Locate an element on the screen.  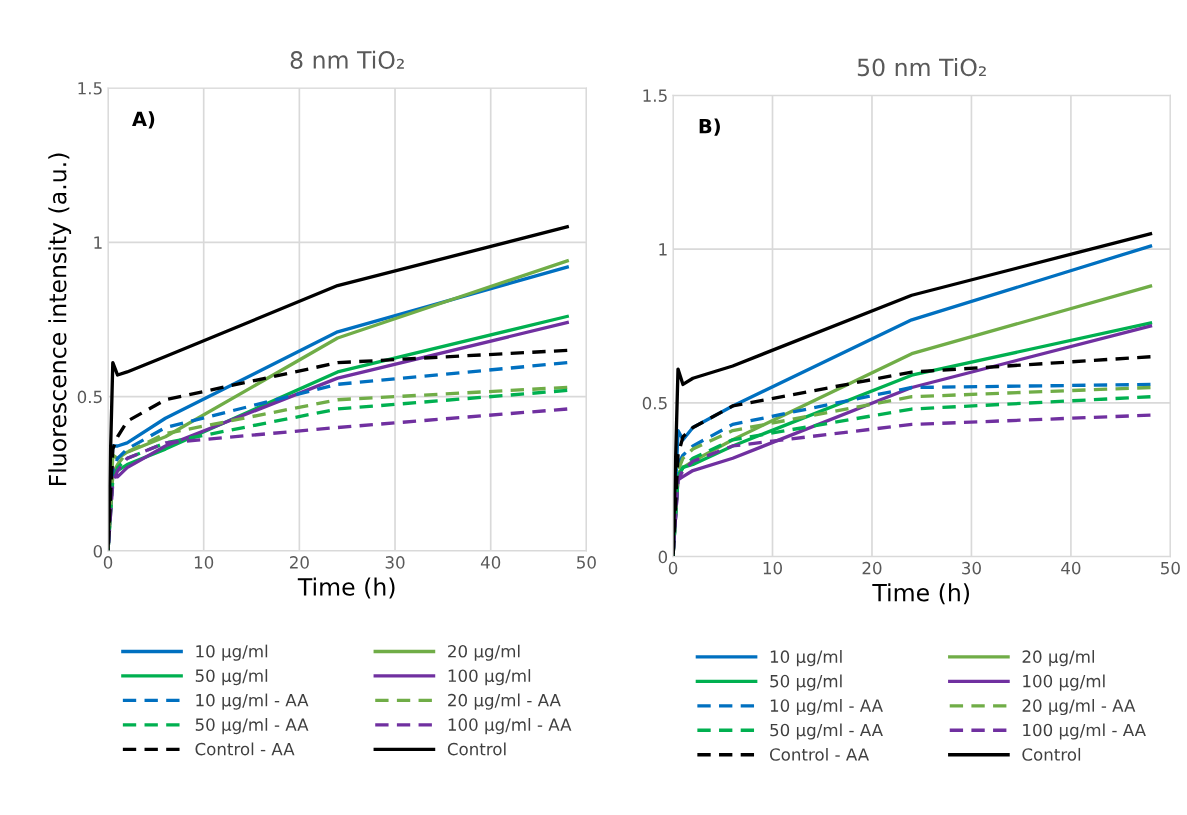
annotation: B) is located at coordinates (709, 127).